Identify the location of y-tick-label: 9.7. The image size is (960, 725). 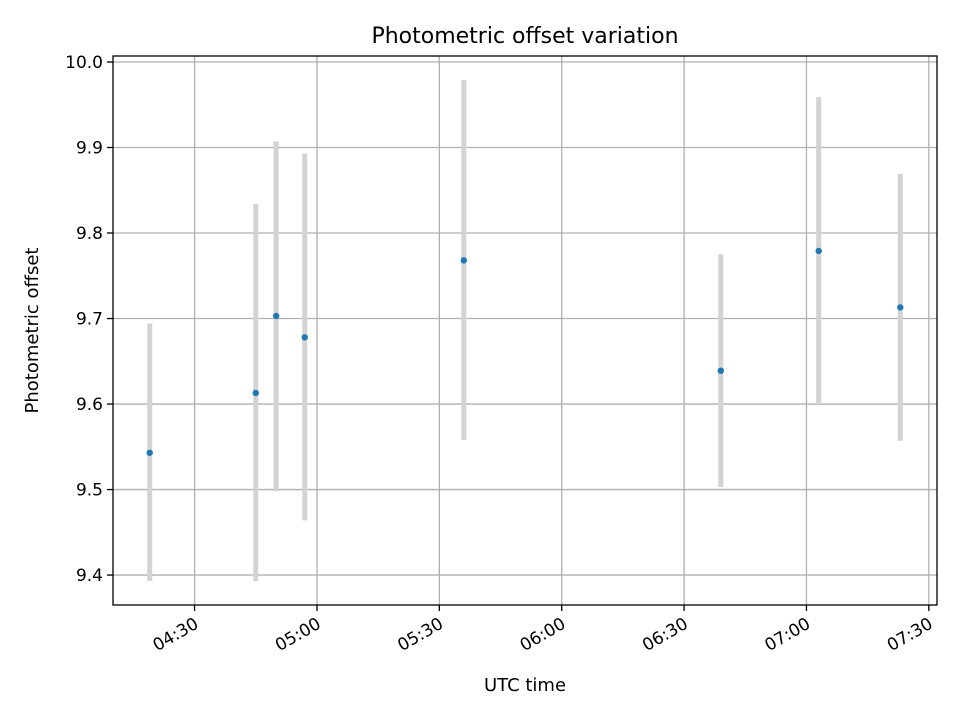
(89, 320).